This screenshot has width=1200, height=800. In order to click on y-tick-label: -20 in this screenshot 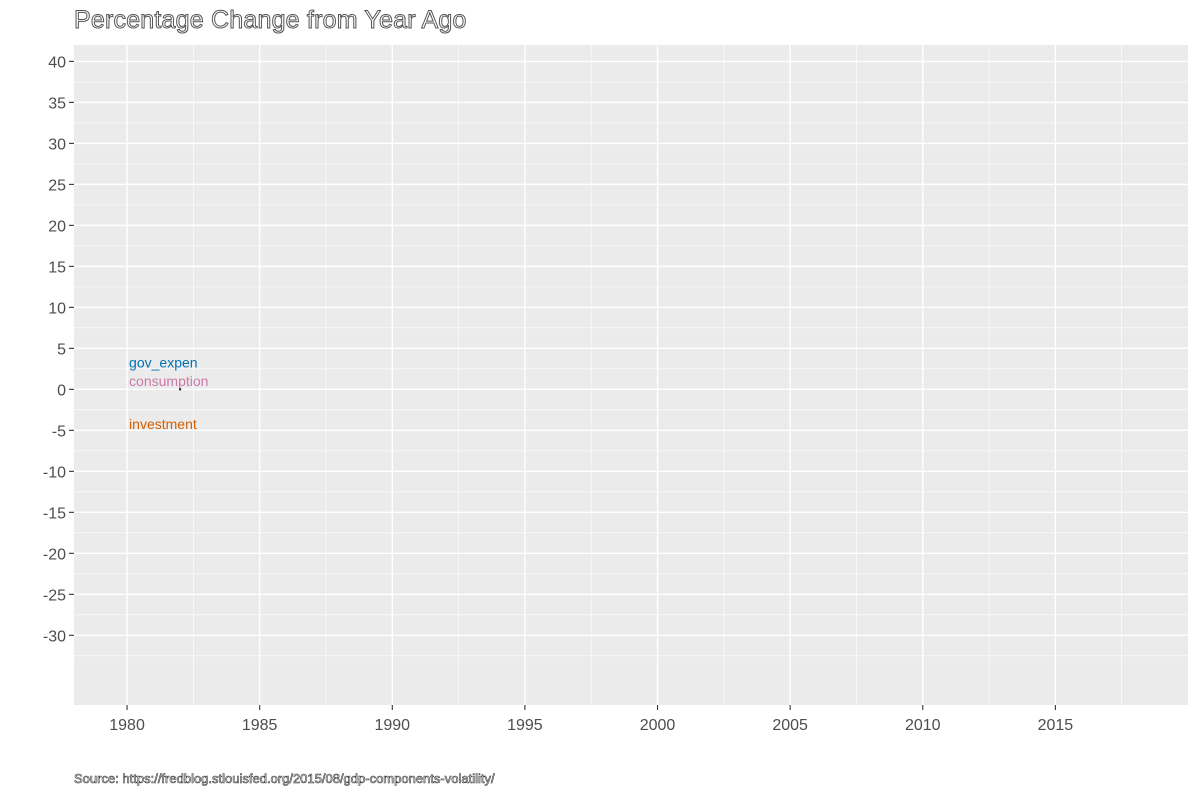, I will do `click(54, 554)`.